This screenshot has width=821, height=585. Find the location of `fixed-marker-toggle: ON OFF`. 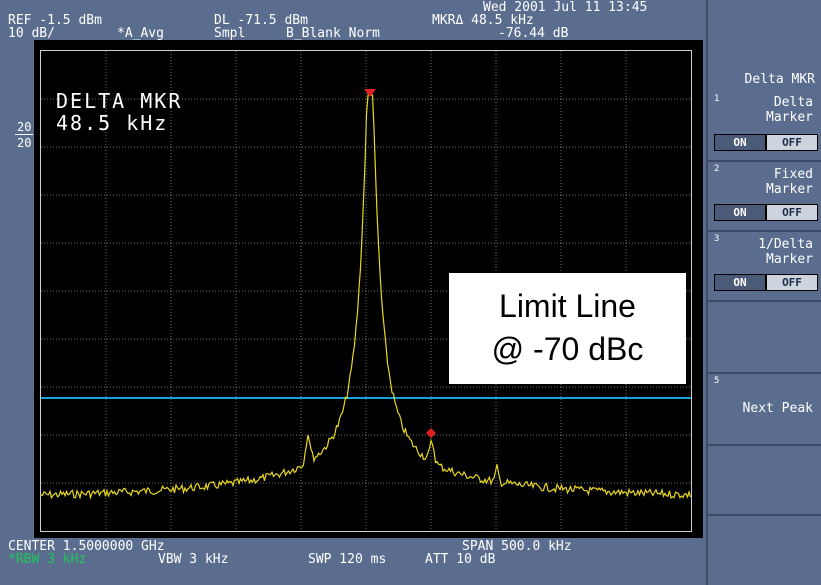

fixed-marker-toggle: ON OFF is located at coordinates (766, 212).